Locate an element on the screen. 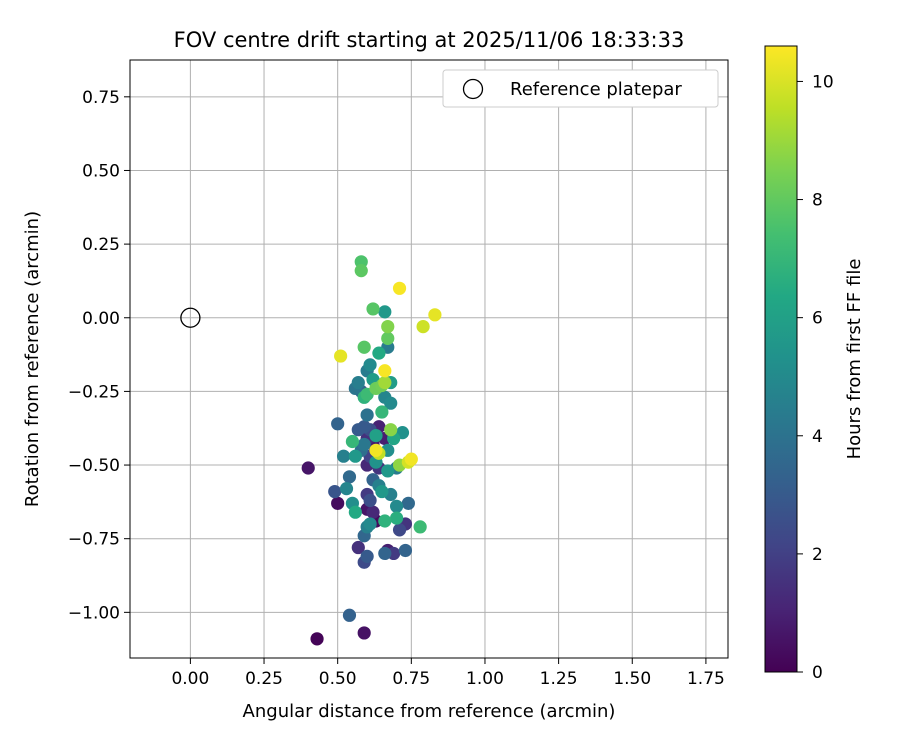  x-axis-label: Angular distance from reference (arcmin) is located at coordinates (429, 711).